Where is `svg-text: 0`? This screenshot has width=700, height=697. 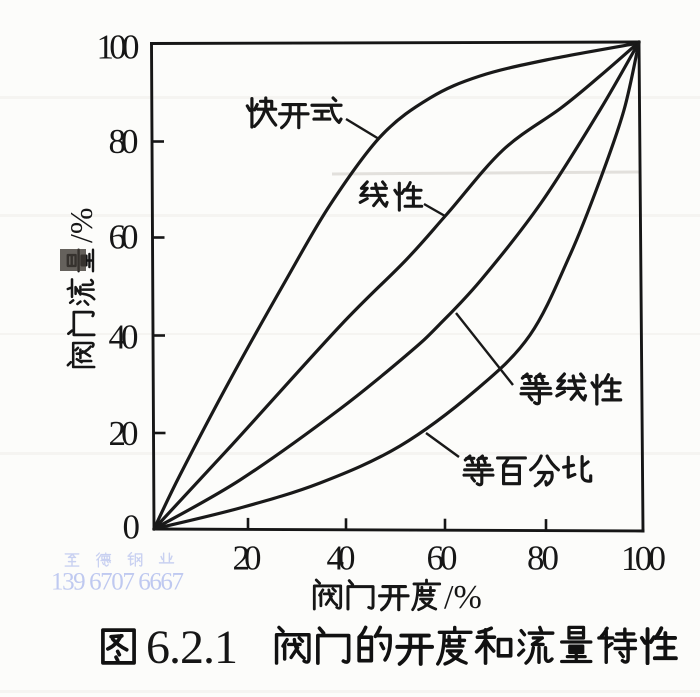
svg-text: 0 is located at coordinates (132, 527).